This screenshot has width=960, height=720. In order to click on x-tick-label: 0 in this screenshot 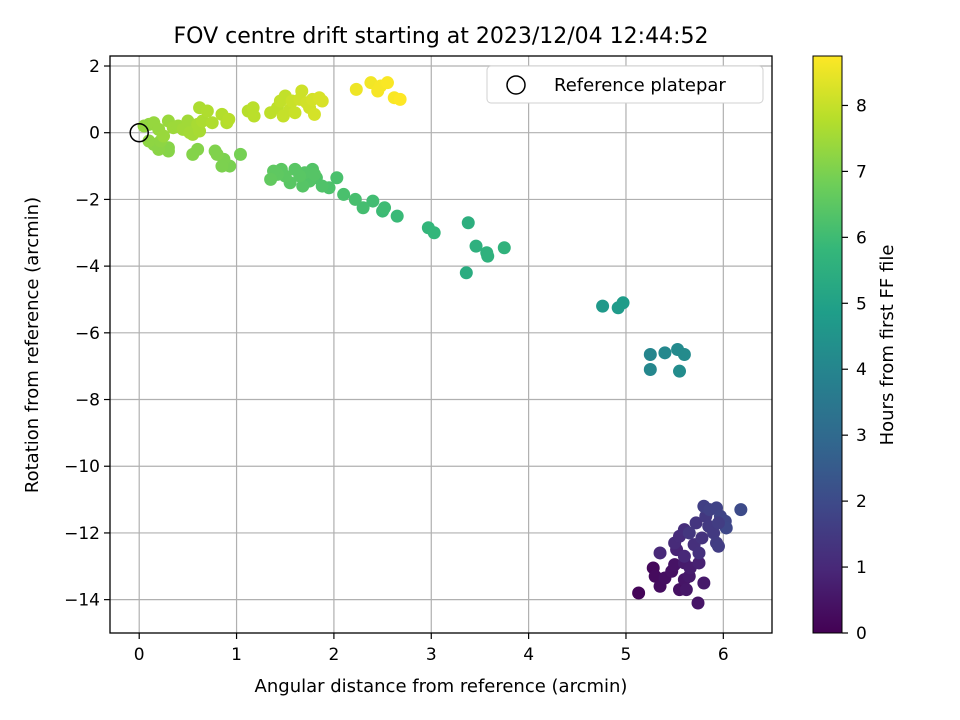, I will do `click(139, 655)`.